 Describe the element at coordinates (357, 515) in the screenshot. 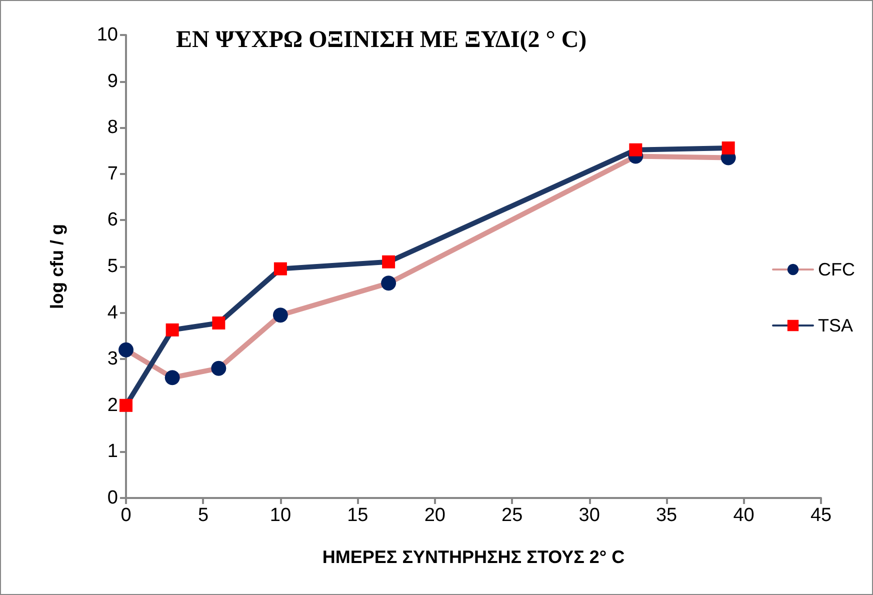

I see `x-tick-label: 15` at that location.